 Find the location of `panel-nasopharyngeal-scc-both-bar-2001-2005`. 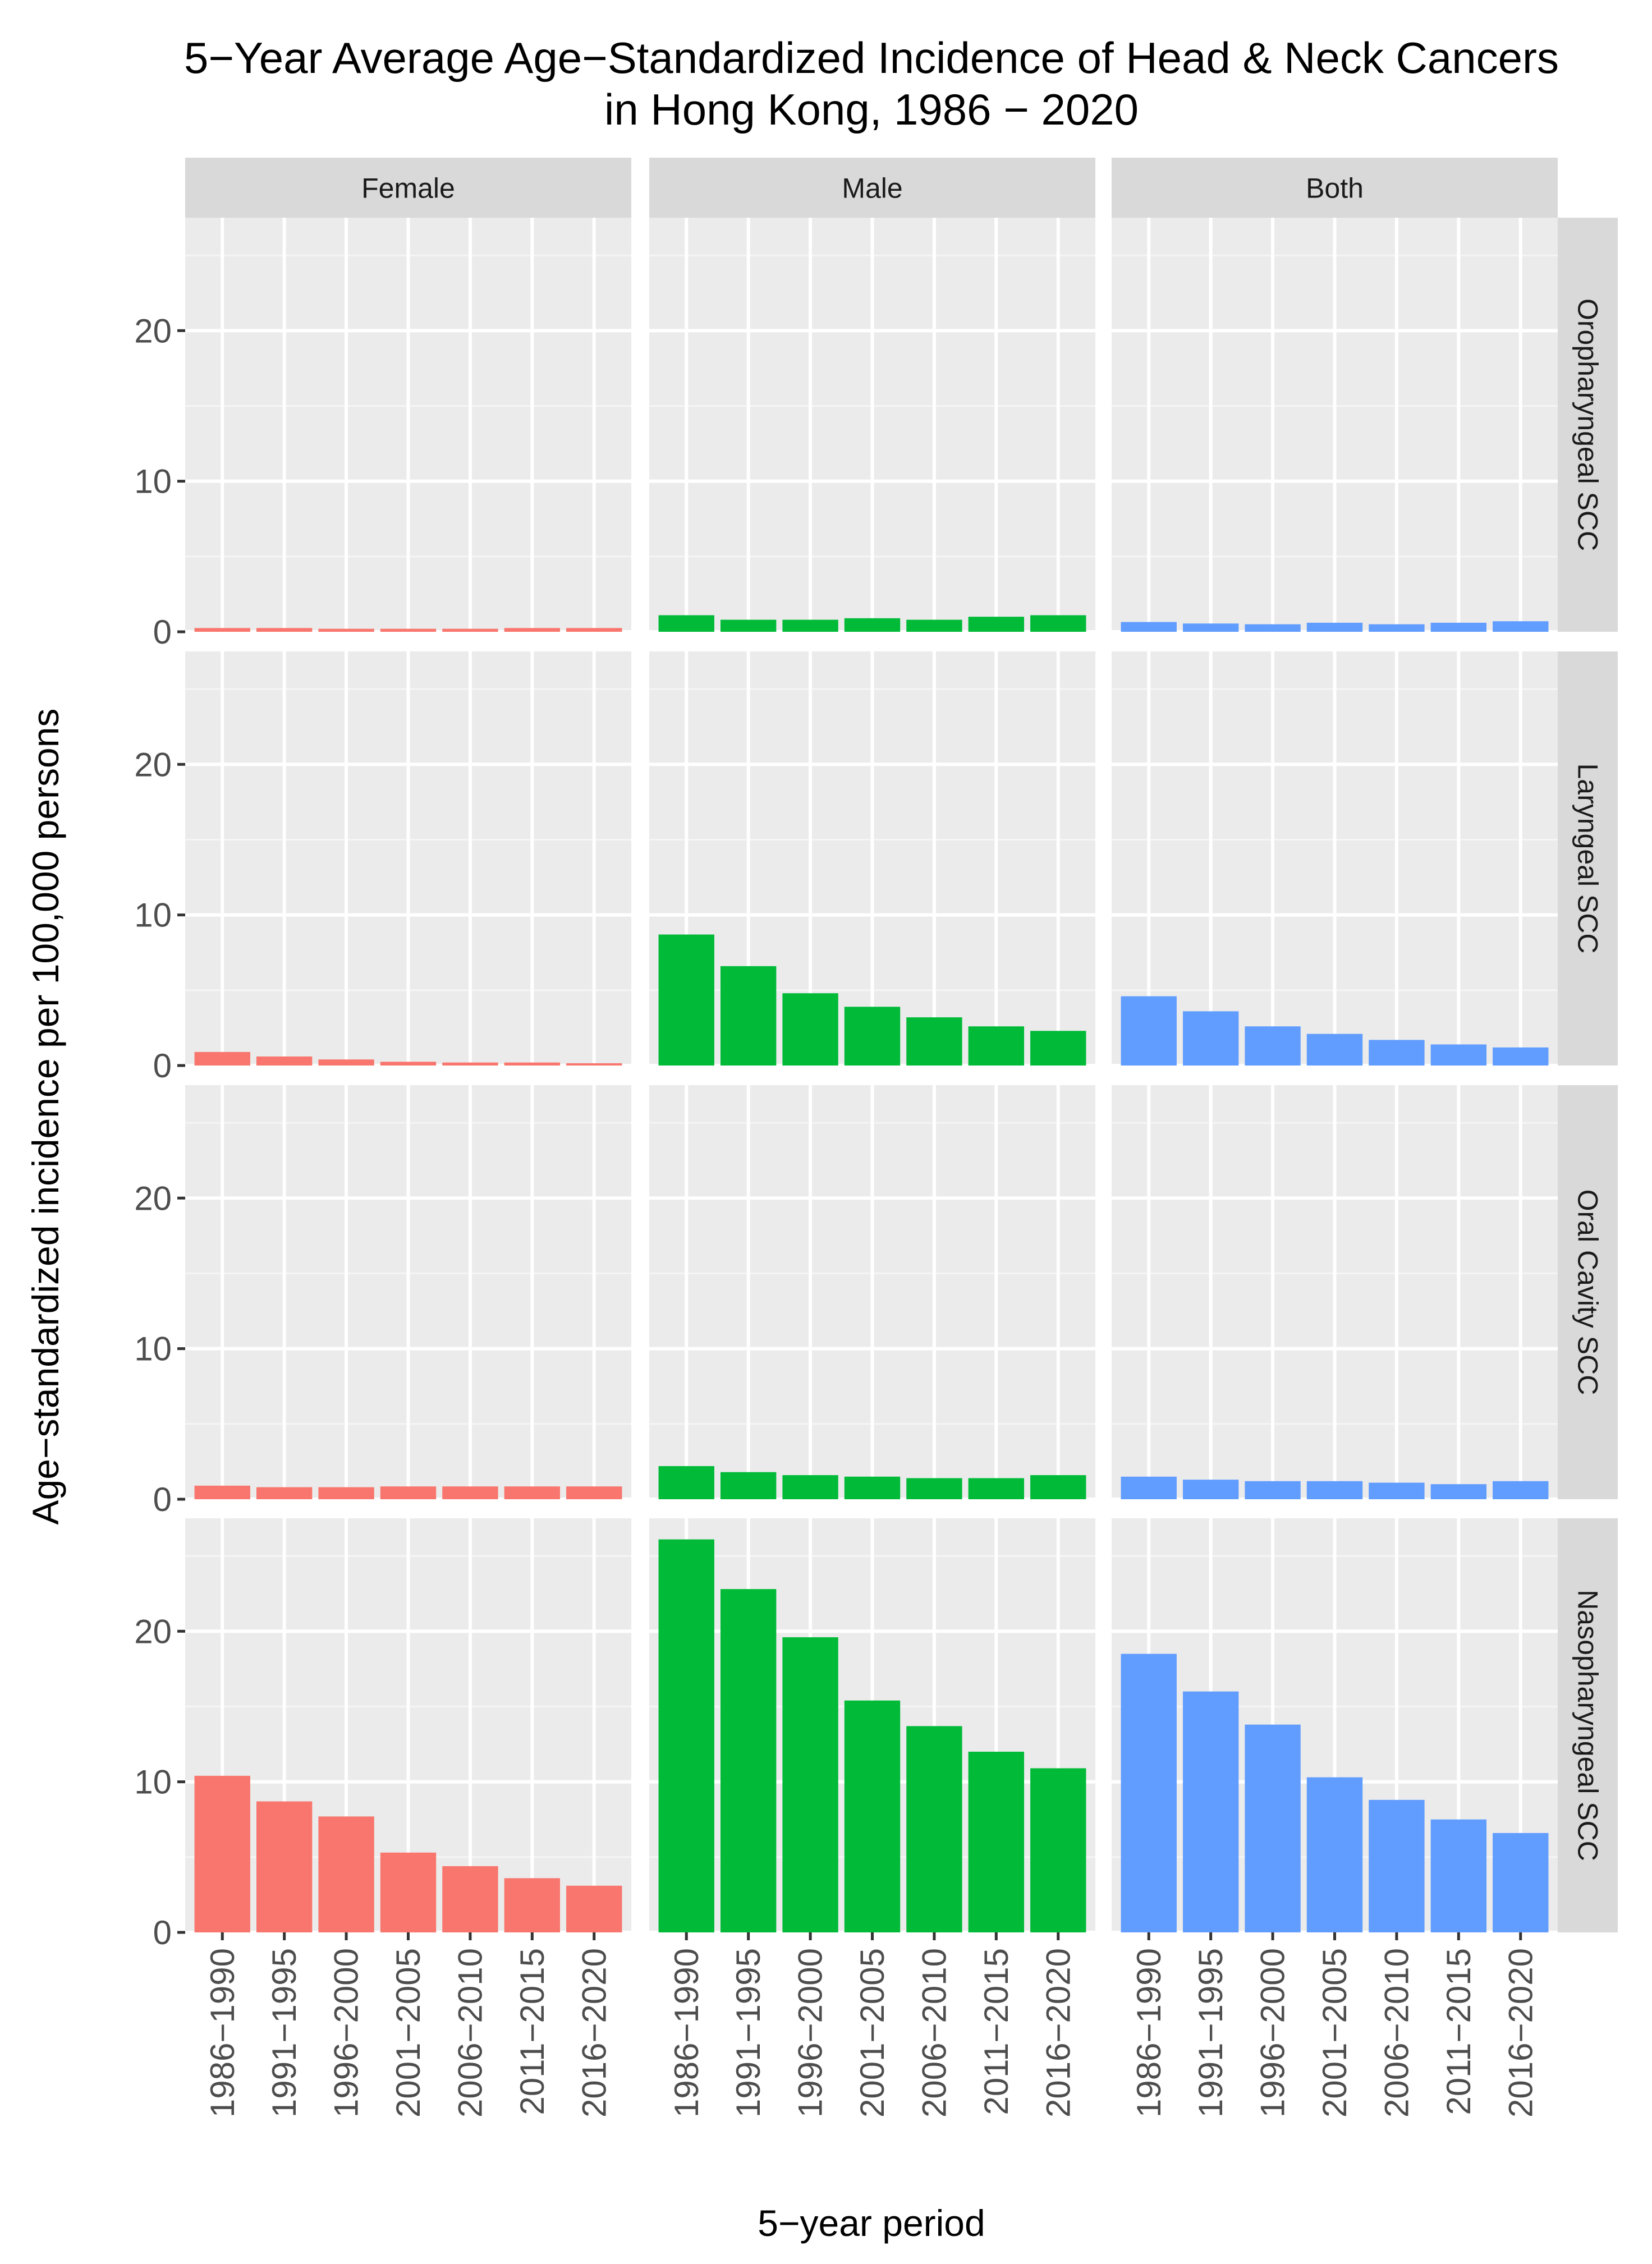

panel-nasopharyngeal-scc-both-bar-2001-2005 is located at coordinates (1334, 1854).